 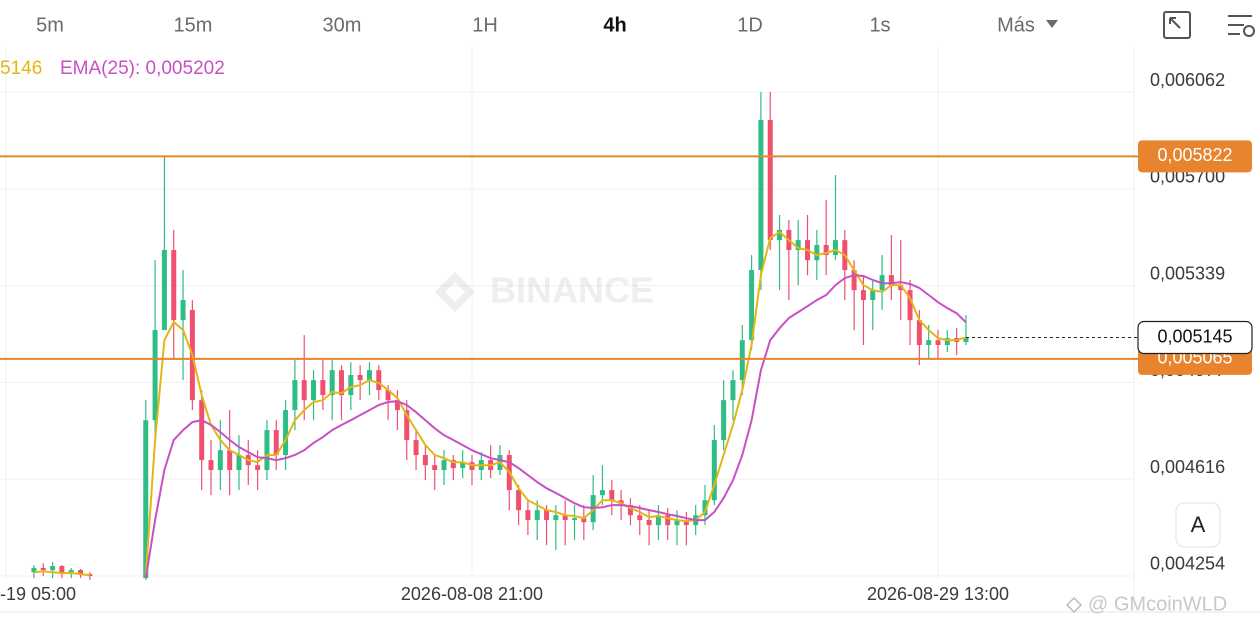 I want to click on timeframe-button: 15m, so click(x=193, y=25).